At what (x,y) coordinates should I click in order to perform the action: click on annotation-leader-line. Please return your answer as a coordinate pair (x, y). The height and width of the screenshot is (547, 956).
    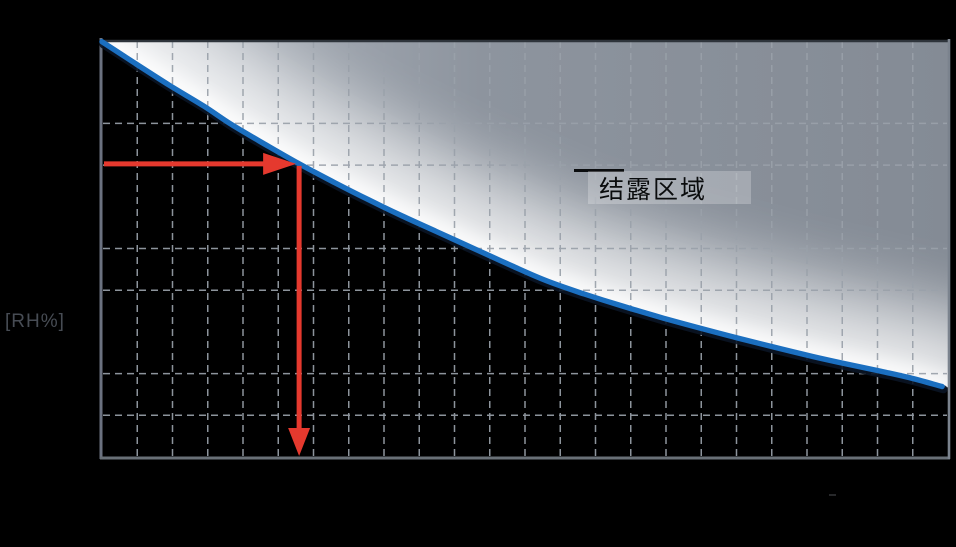
    Looking at the image, I should click on (599, 170).